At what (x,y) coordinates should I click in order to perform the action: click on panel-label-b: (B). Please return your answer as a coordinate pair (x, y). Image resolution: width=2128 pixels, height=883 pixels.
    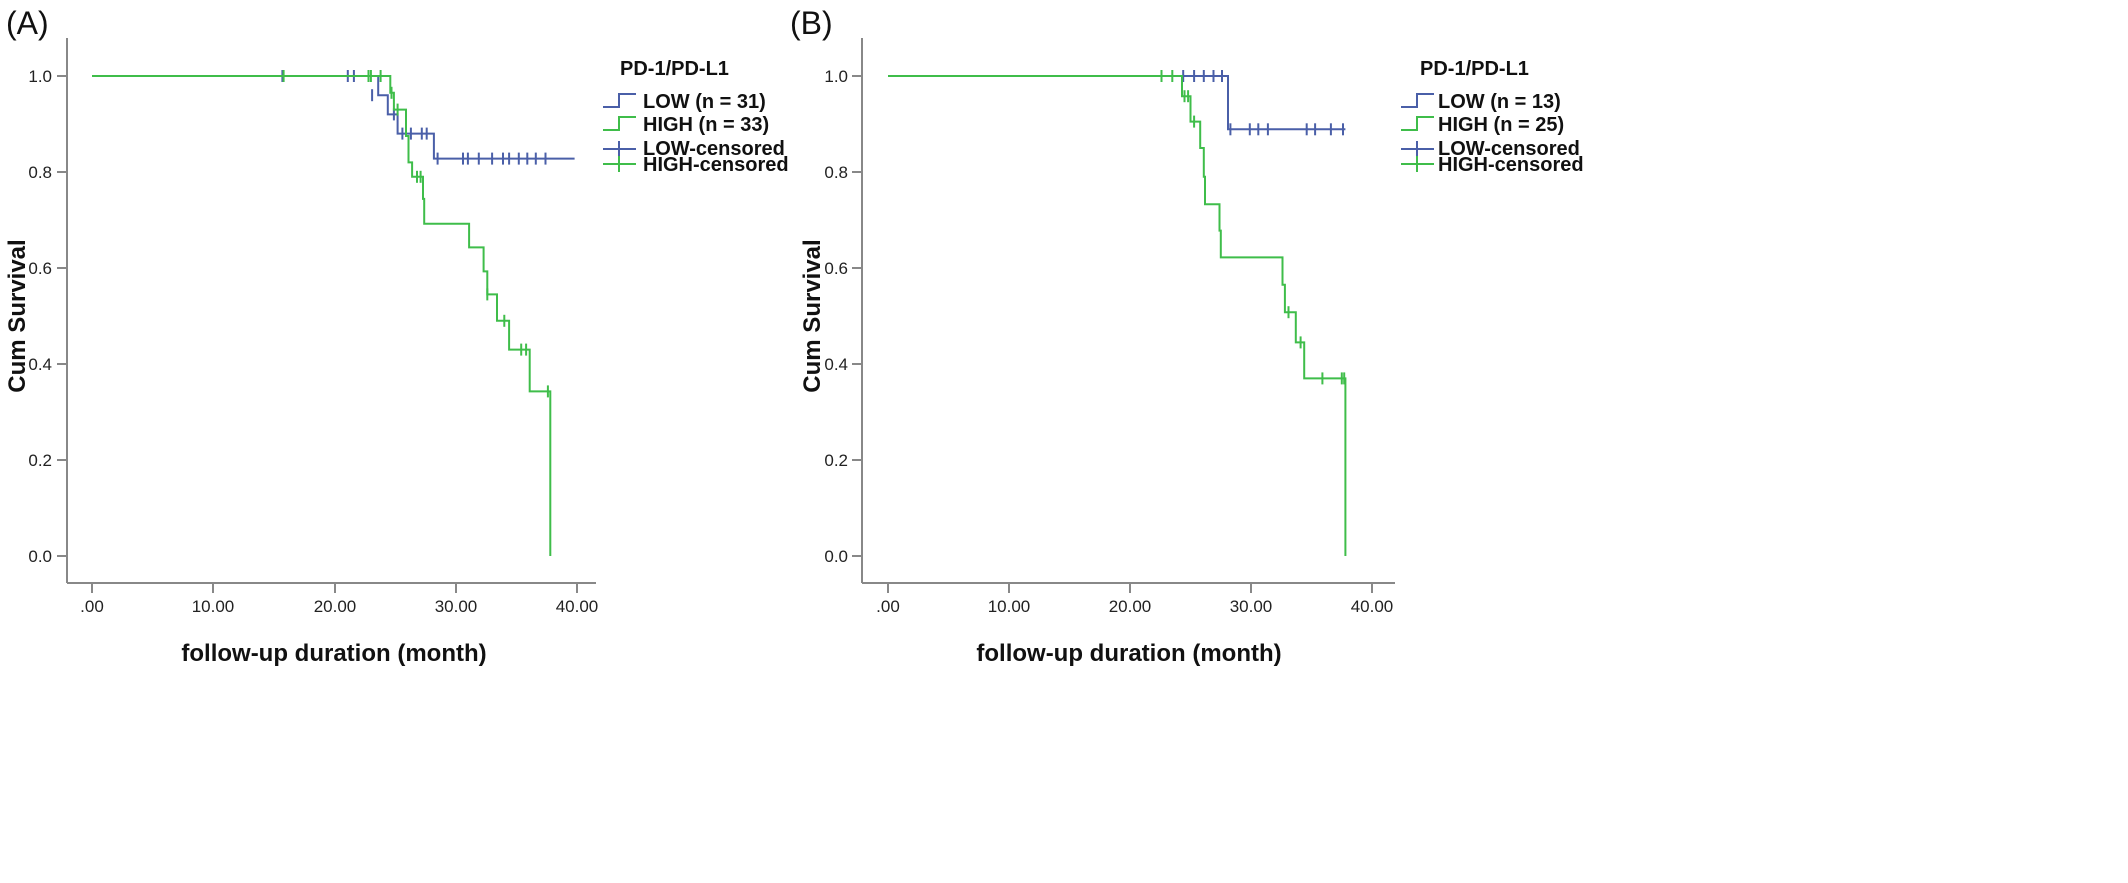
    Looking at the image, I should click on (811, 23).